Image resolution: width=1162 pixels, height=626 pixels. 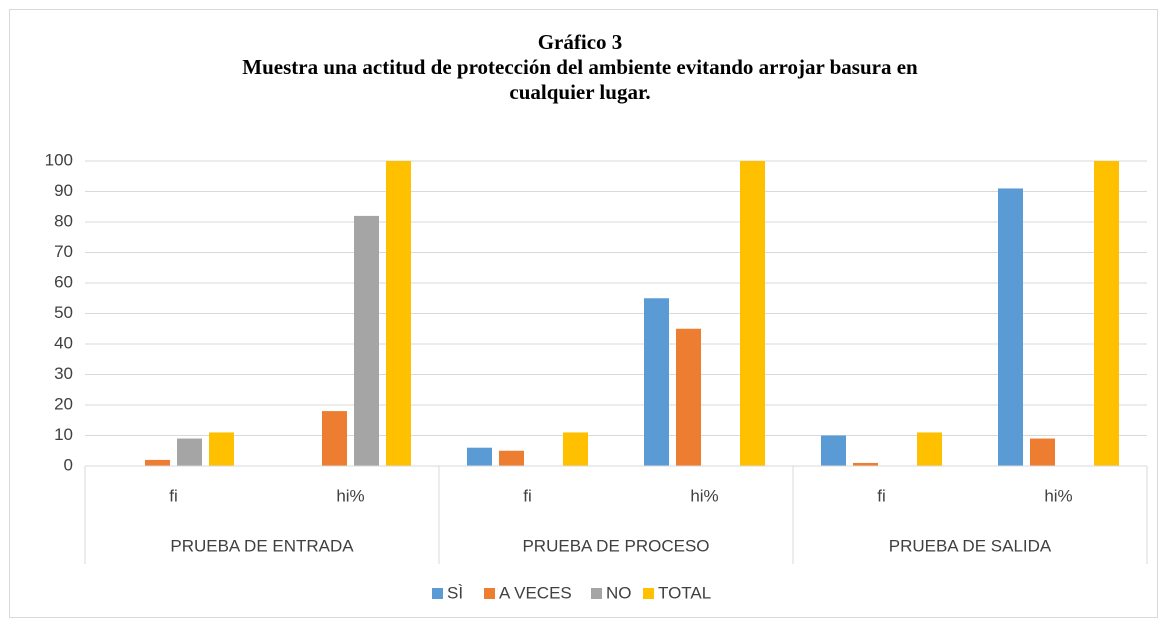 I want to click on group-label: PRUEBA DE SALIDA, so click(x=970, y=545).